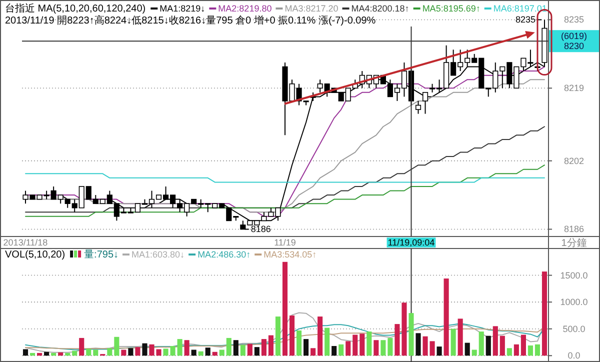 This screenshot has height=362, width=600. I want to click on legend-item: MA4:8200.18↑, so click(376, 9).